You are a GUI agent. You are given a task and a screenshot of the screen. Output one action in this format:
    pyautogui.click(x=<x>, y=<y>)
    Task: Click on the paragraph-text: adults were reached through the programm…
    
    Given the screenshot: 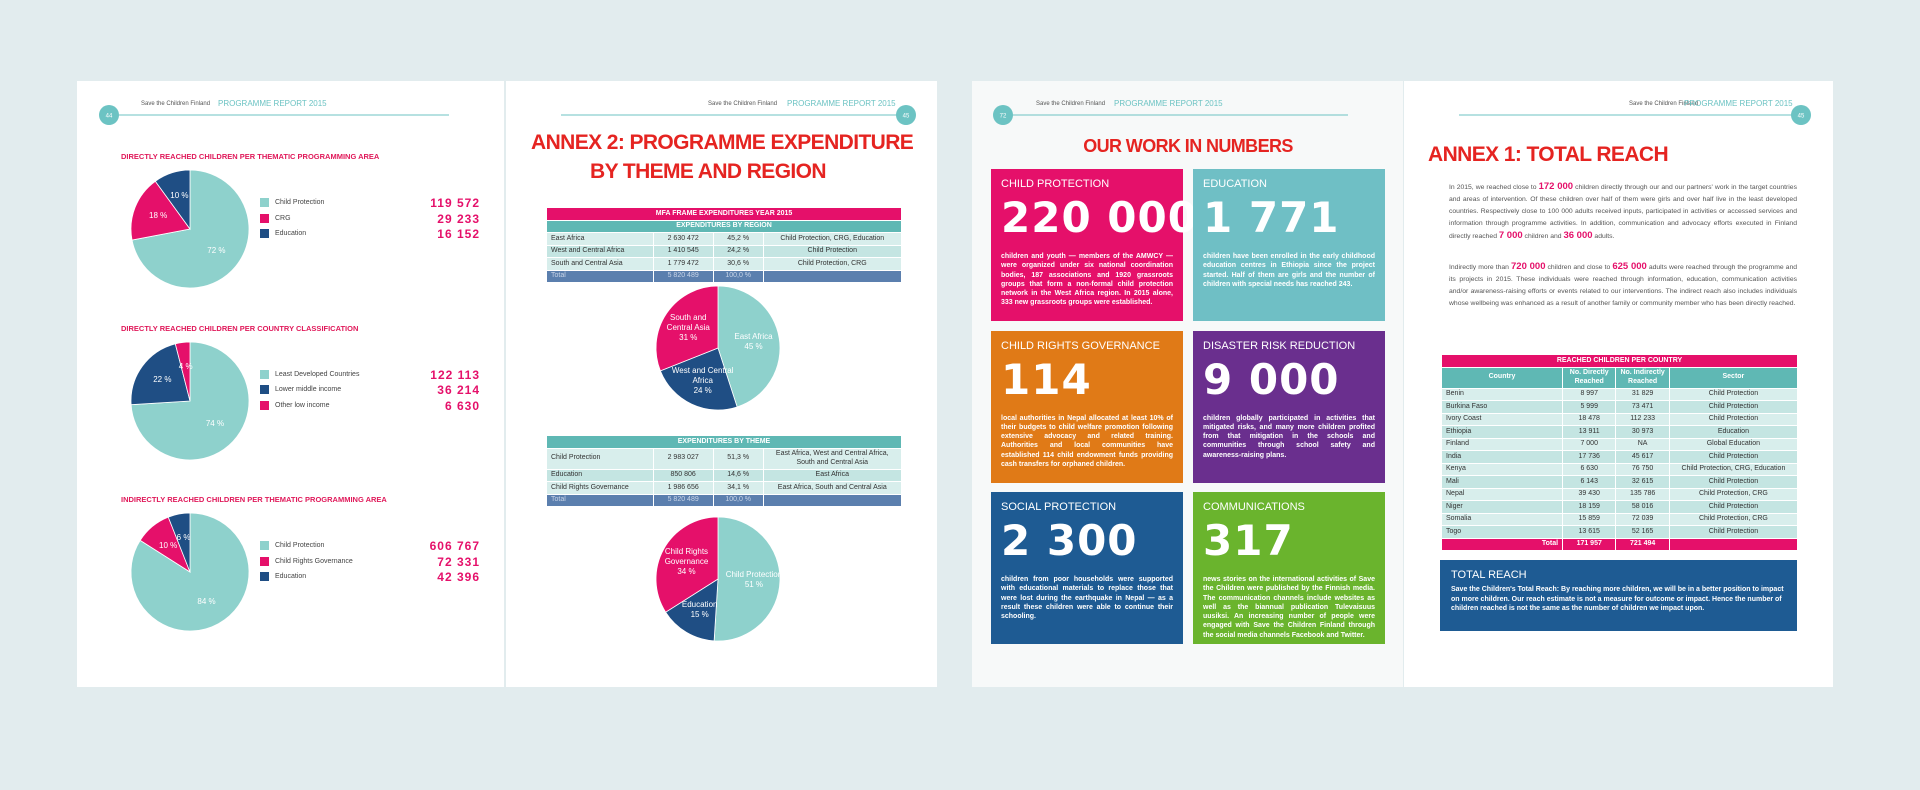 What is the action you would take?
    pyautogui.click(x=1623, y=285)
    